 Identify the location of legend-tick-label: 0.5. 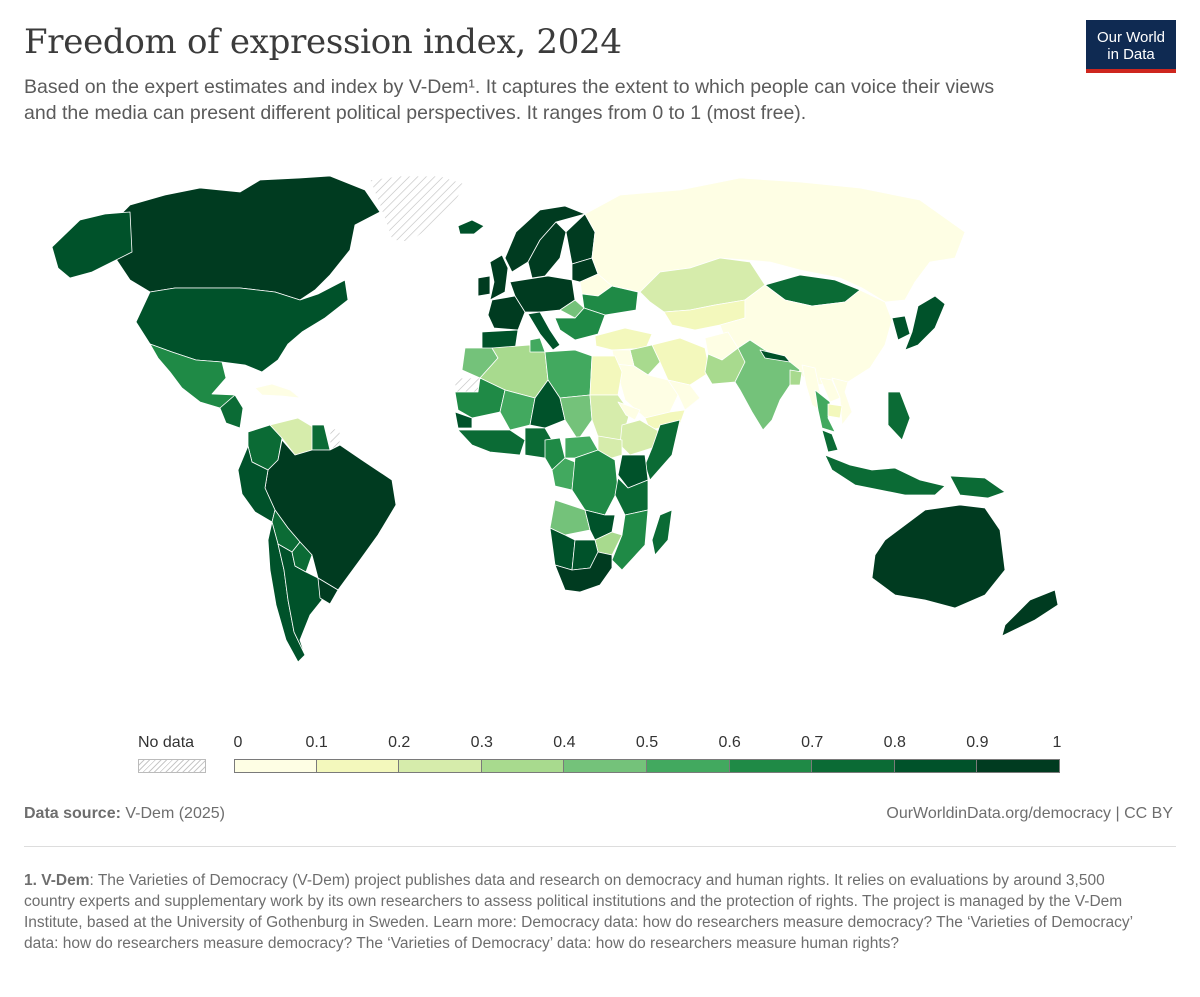
(647, 742).